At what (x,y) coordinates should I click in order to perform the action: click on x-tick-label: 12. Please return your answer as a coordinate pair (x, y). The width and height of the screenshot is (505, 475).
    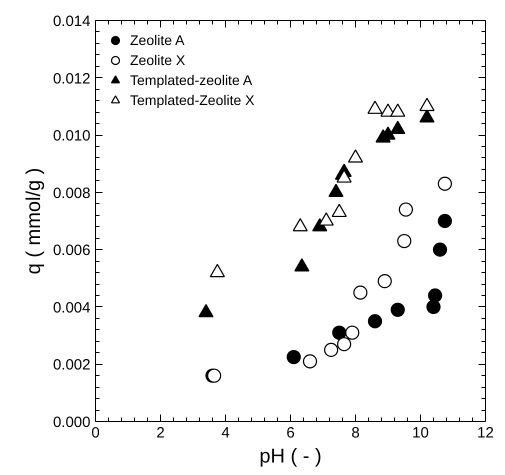
    Looking at the image, I should click on (485, 433).